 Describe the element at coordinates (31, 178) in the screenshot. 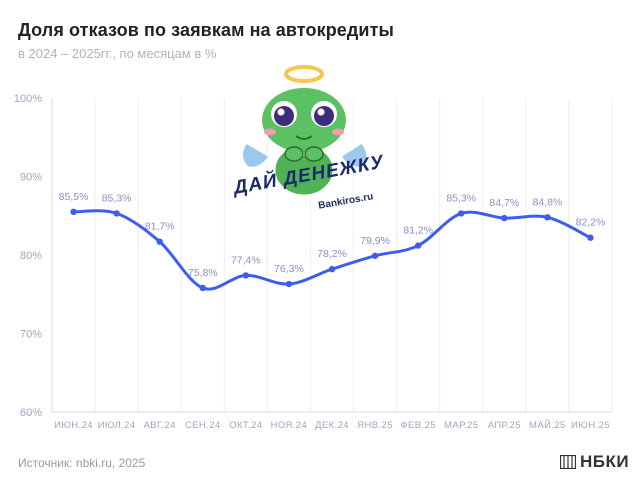

I see `y-tick-label: 90%` at that location.